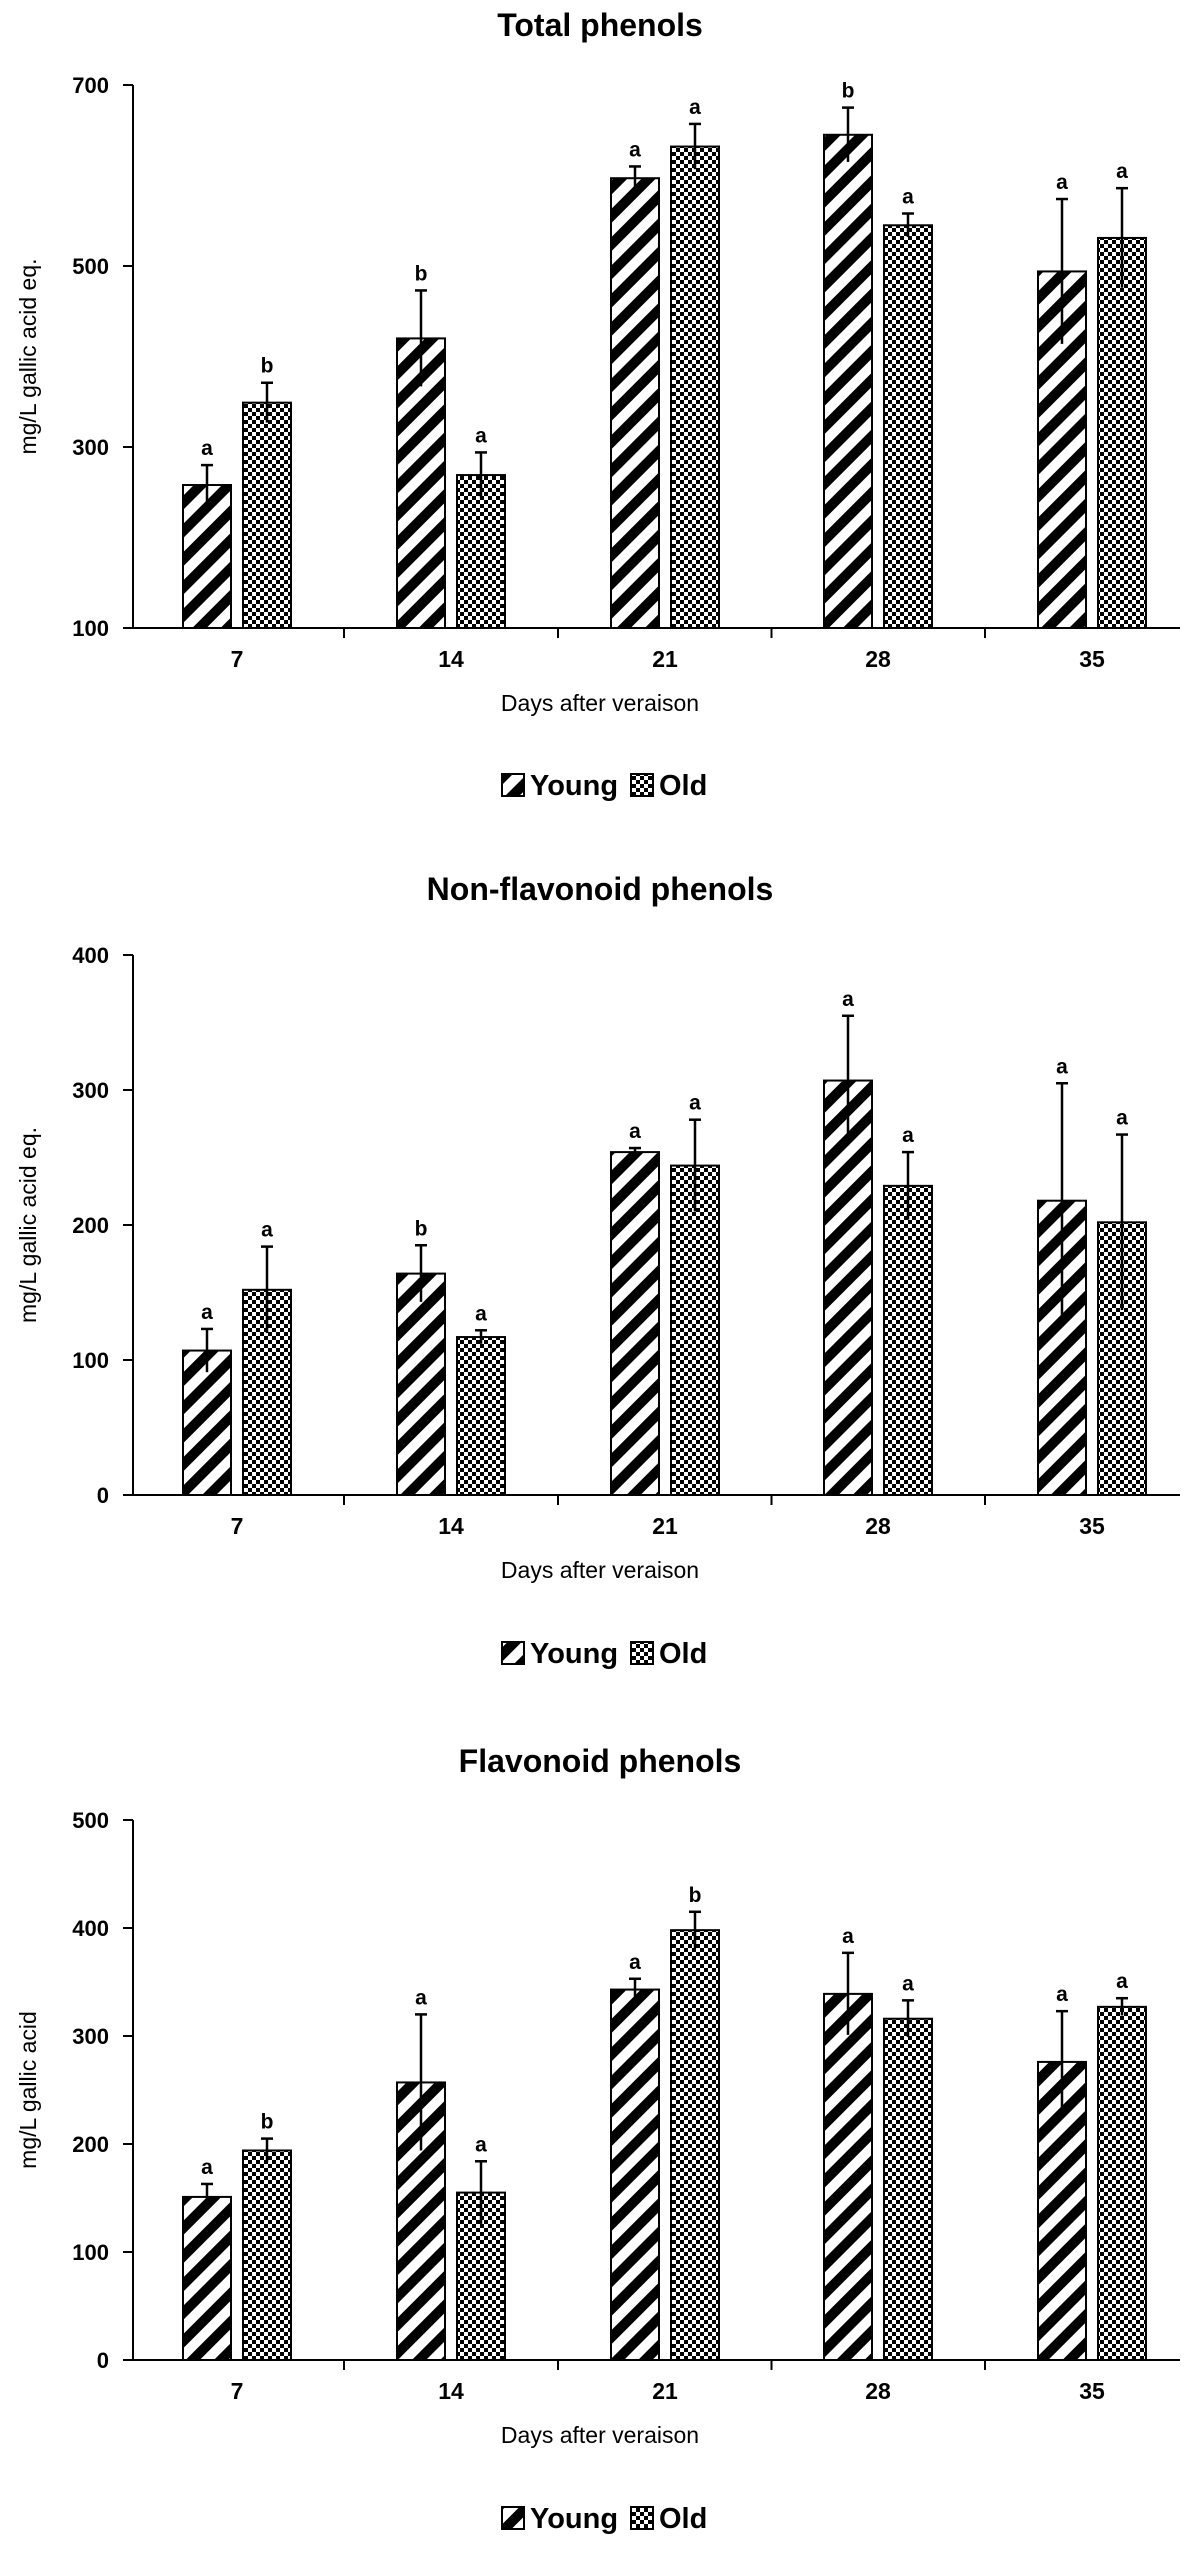 This screenshot has width=1200, height=2551. What do you see at coordinates (28, 2090) in the screenshot?
I see `y-axis-label: mg/L gallic acid` at bounding box center [28, 2090].